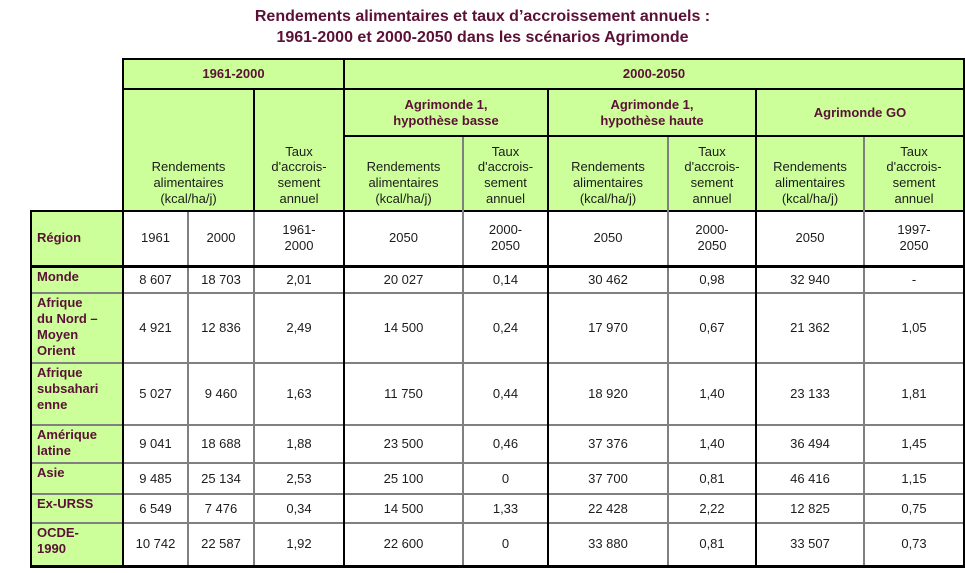 The width and height of the screenshot is (965, 573). Describe the element at coordinates (403, 478) in the screenshot. I see `value-cell: 25 100` at that location.